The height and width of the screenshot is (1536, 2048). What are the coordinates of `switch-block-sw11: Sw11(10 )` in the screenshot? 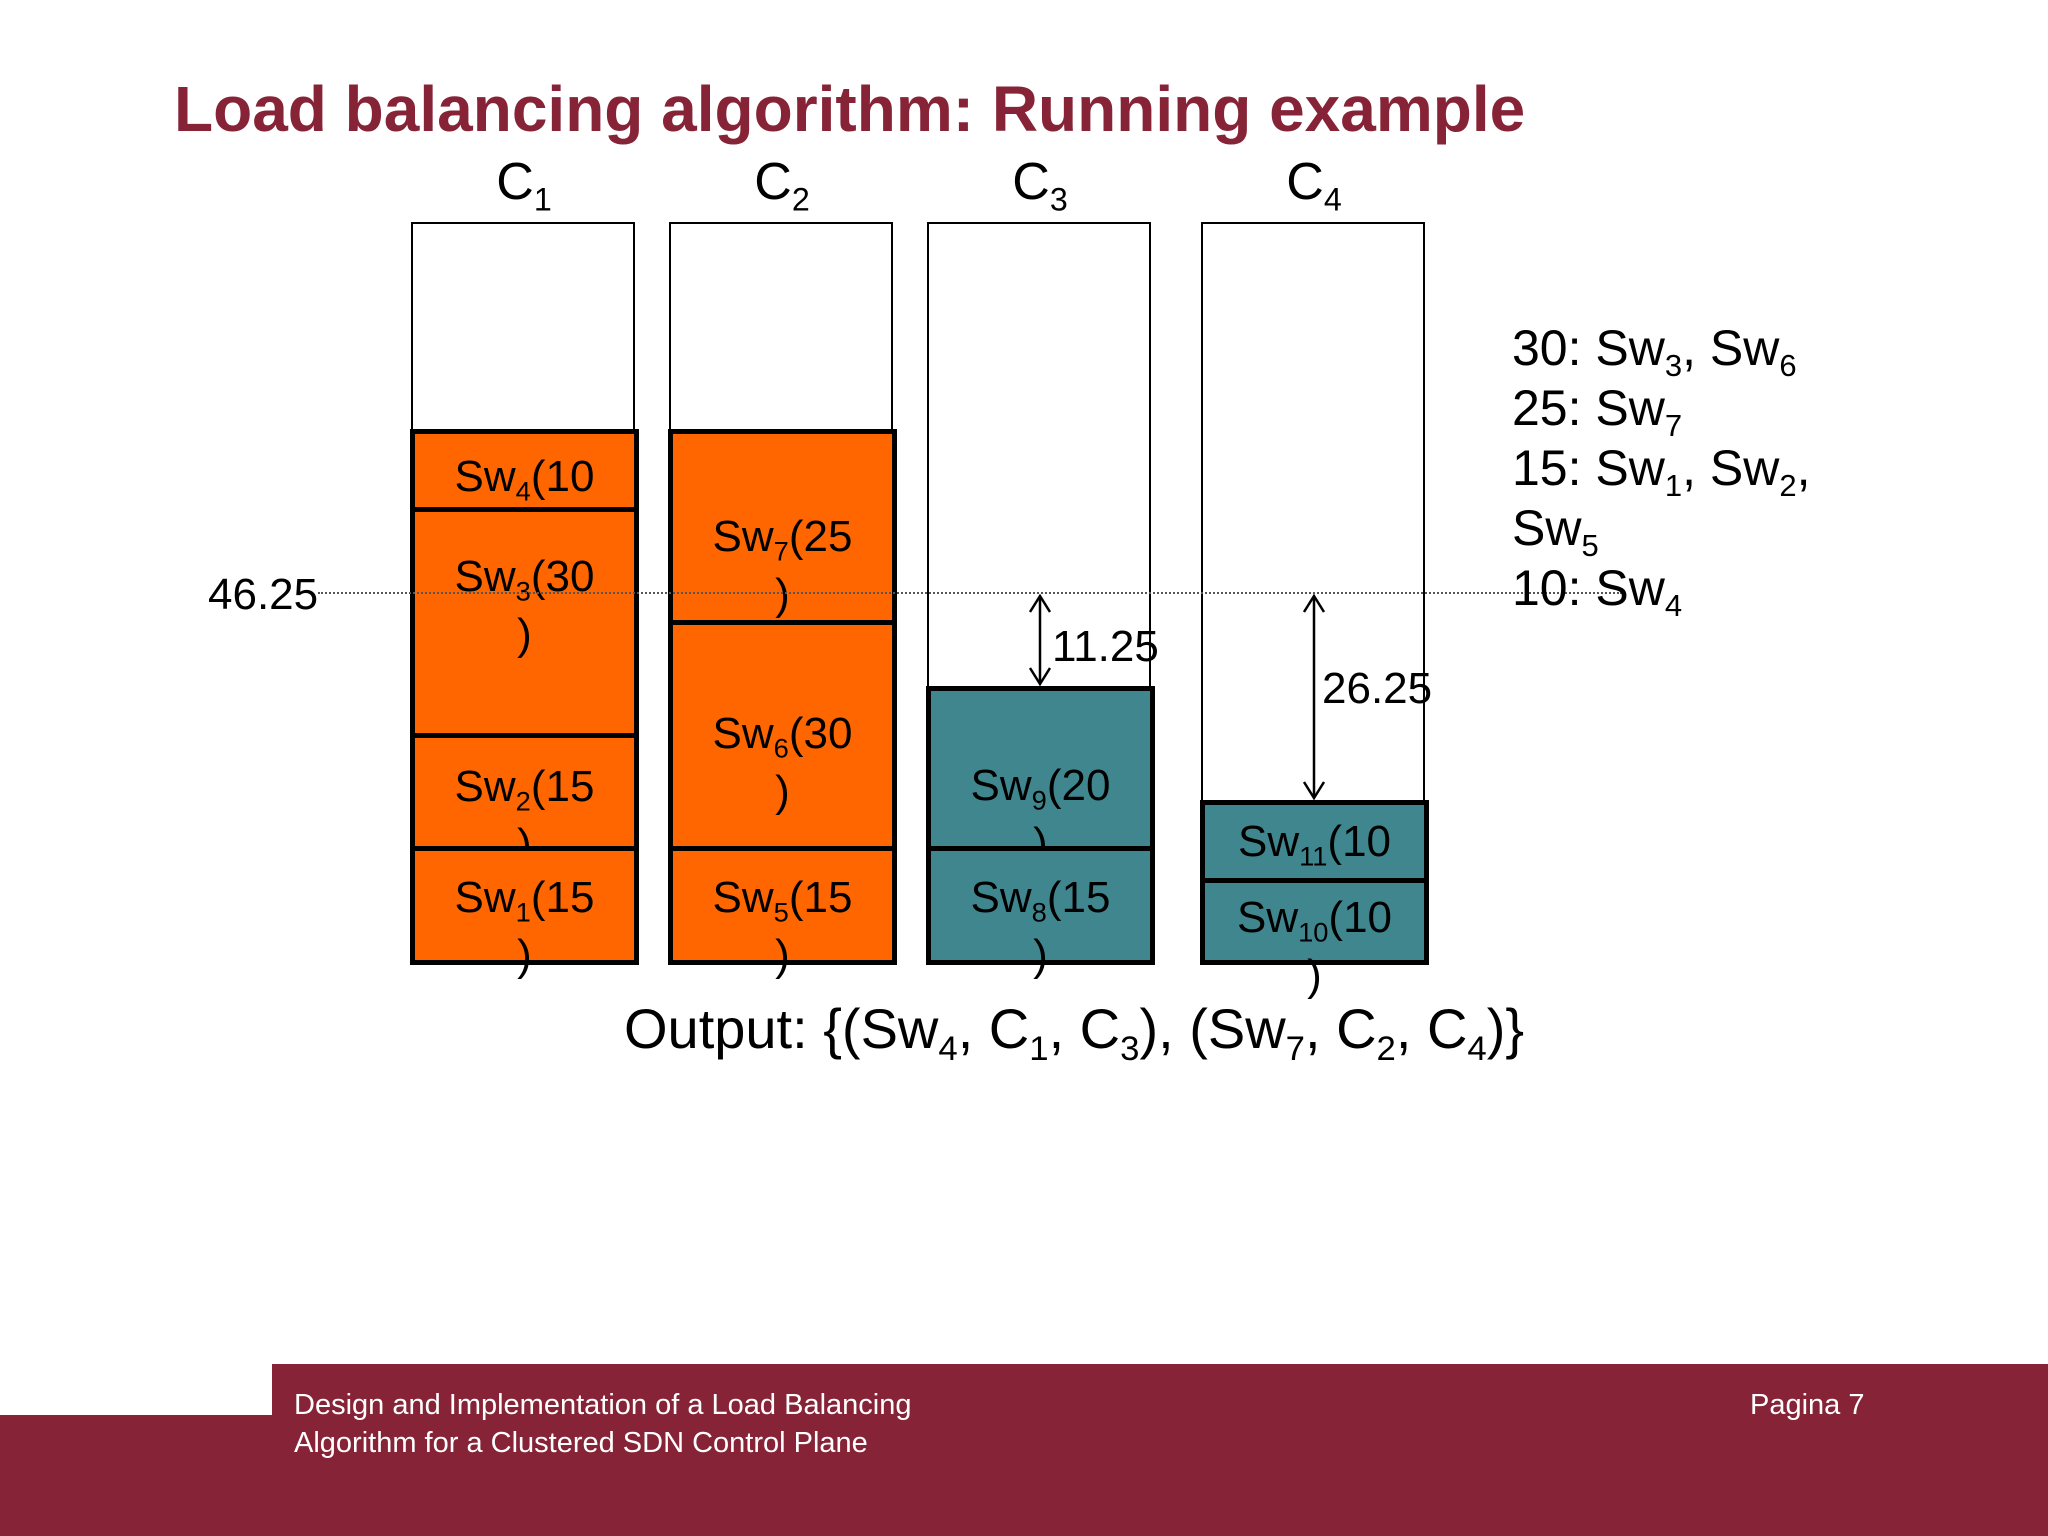 It's located at (1314, 862).